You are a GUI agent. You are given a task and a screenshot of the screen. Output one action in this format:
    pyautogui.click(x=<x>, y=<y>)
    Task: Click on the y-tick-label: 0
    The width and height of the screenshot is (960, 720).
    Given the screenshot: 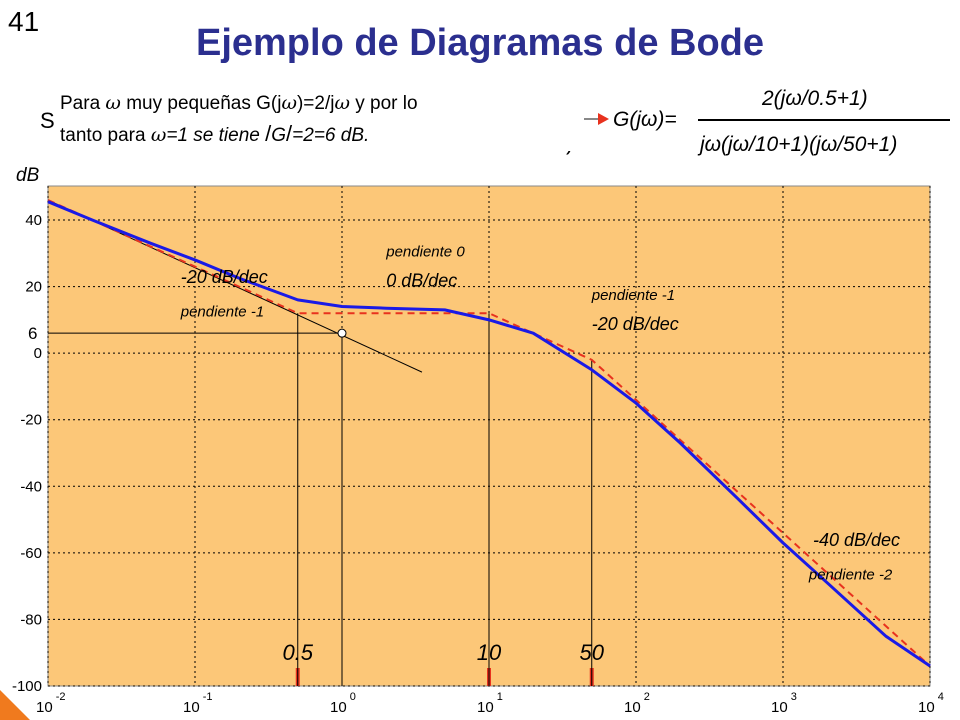 What is the action you would take?
    pyautogui.click(x=38, y=353)
    